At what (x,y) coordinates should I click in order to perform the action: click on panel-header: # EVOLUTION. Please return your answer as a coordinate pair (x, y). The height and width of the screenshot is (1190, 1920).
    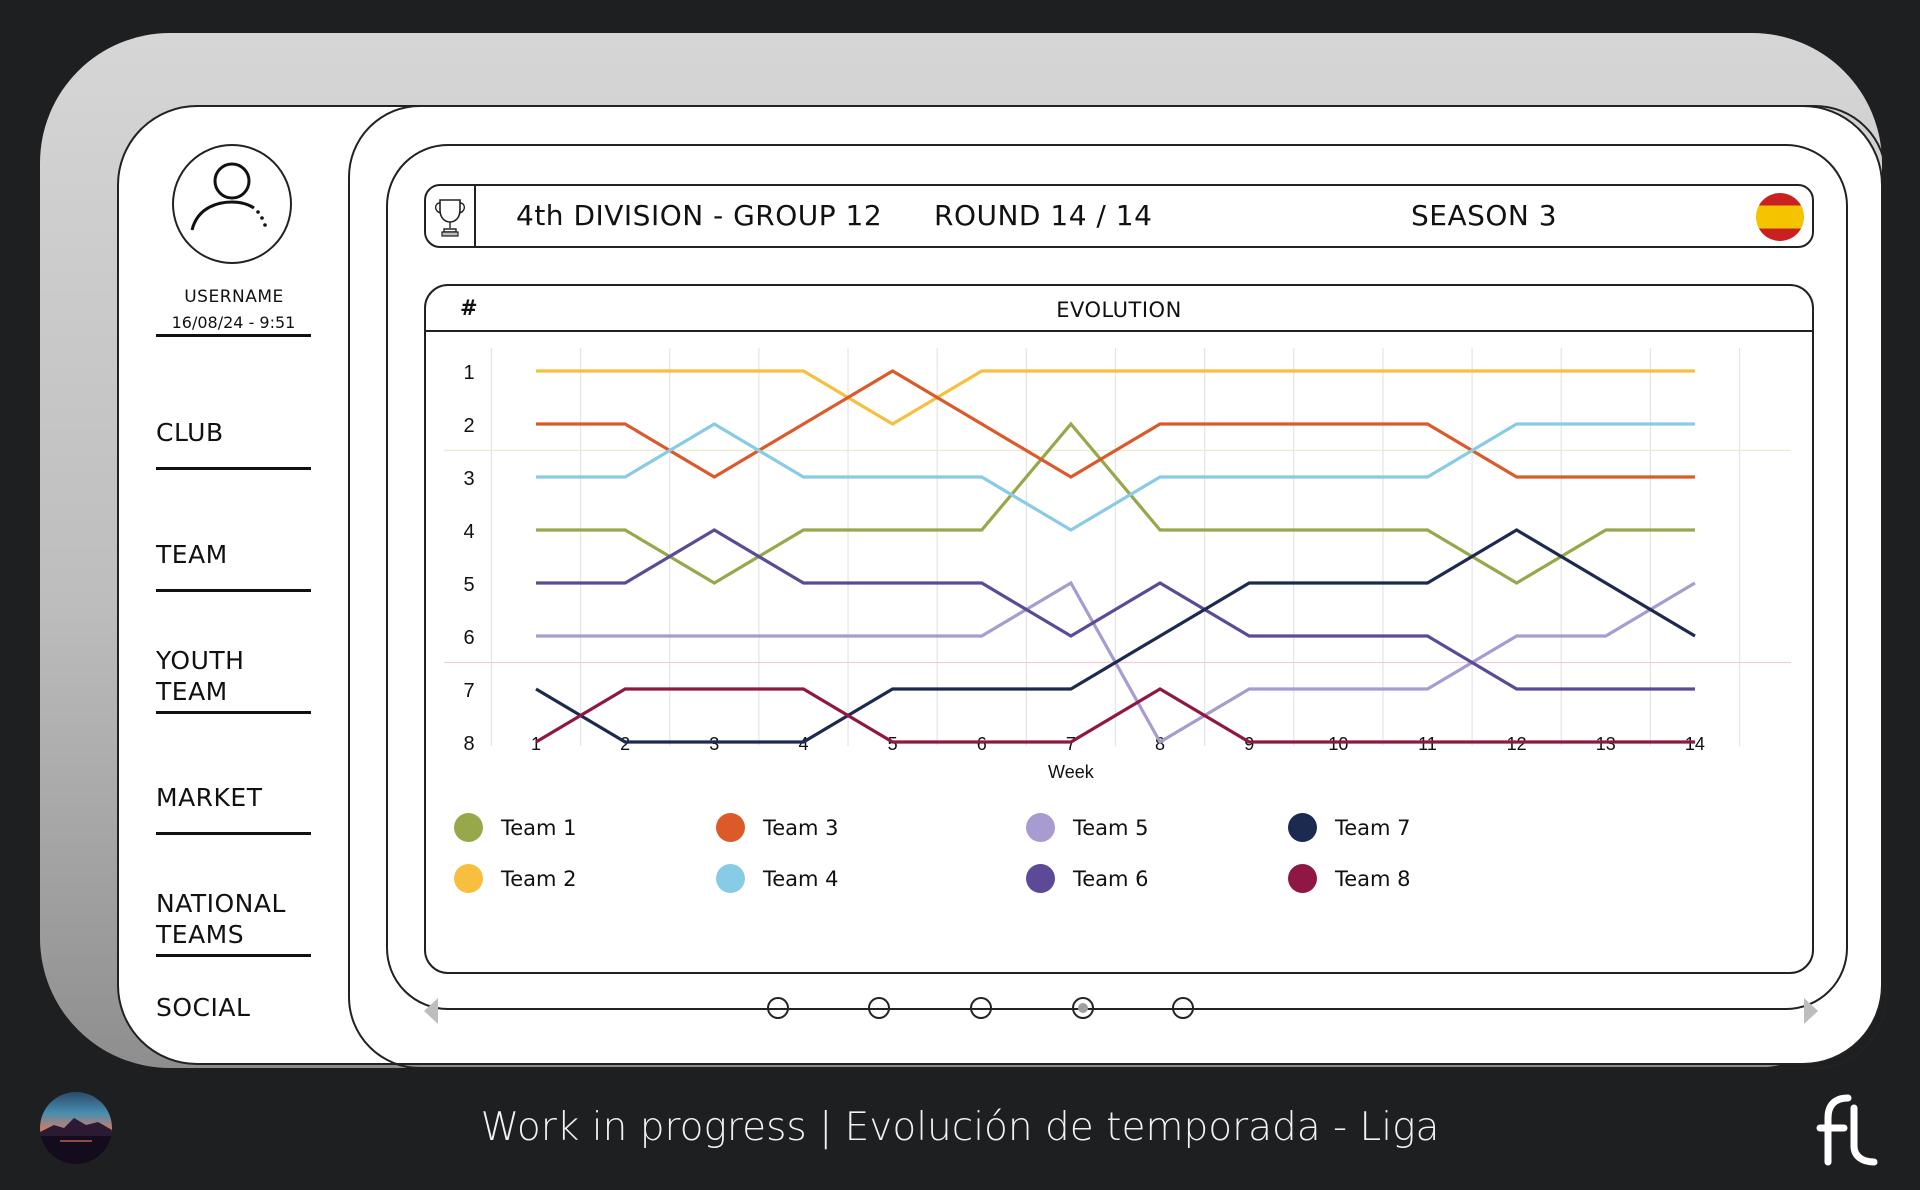
    Looking at the image, I should click on (1119, 309).